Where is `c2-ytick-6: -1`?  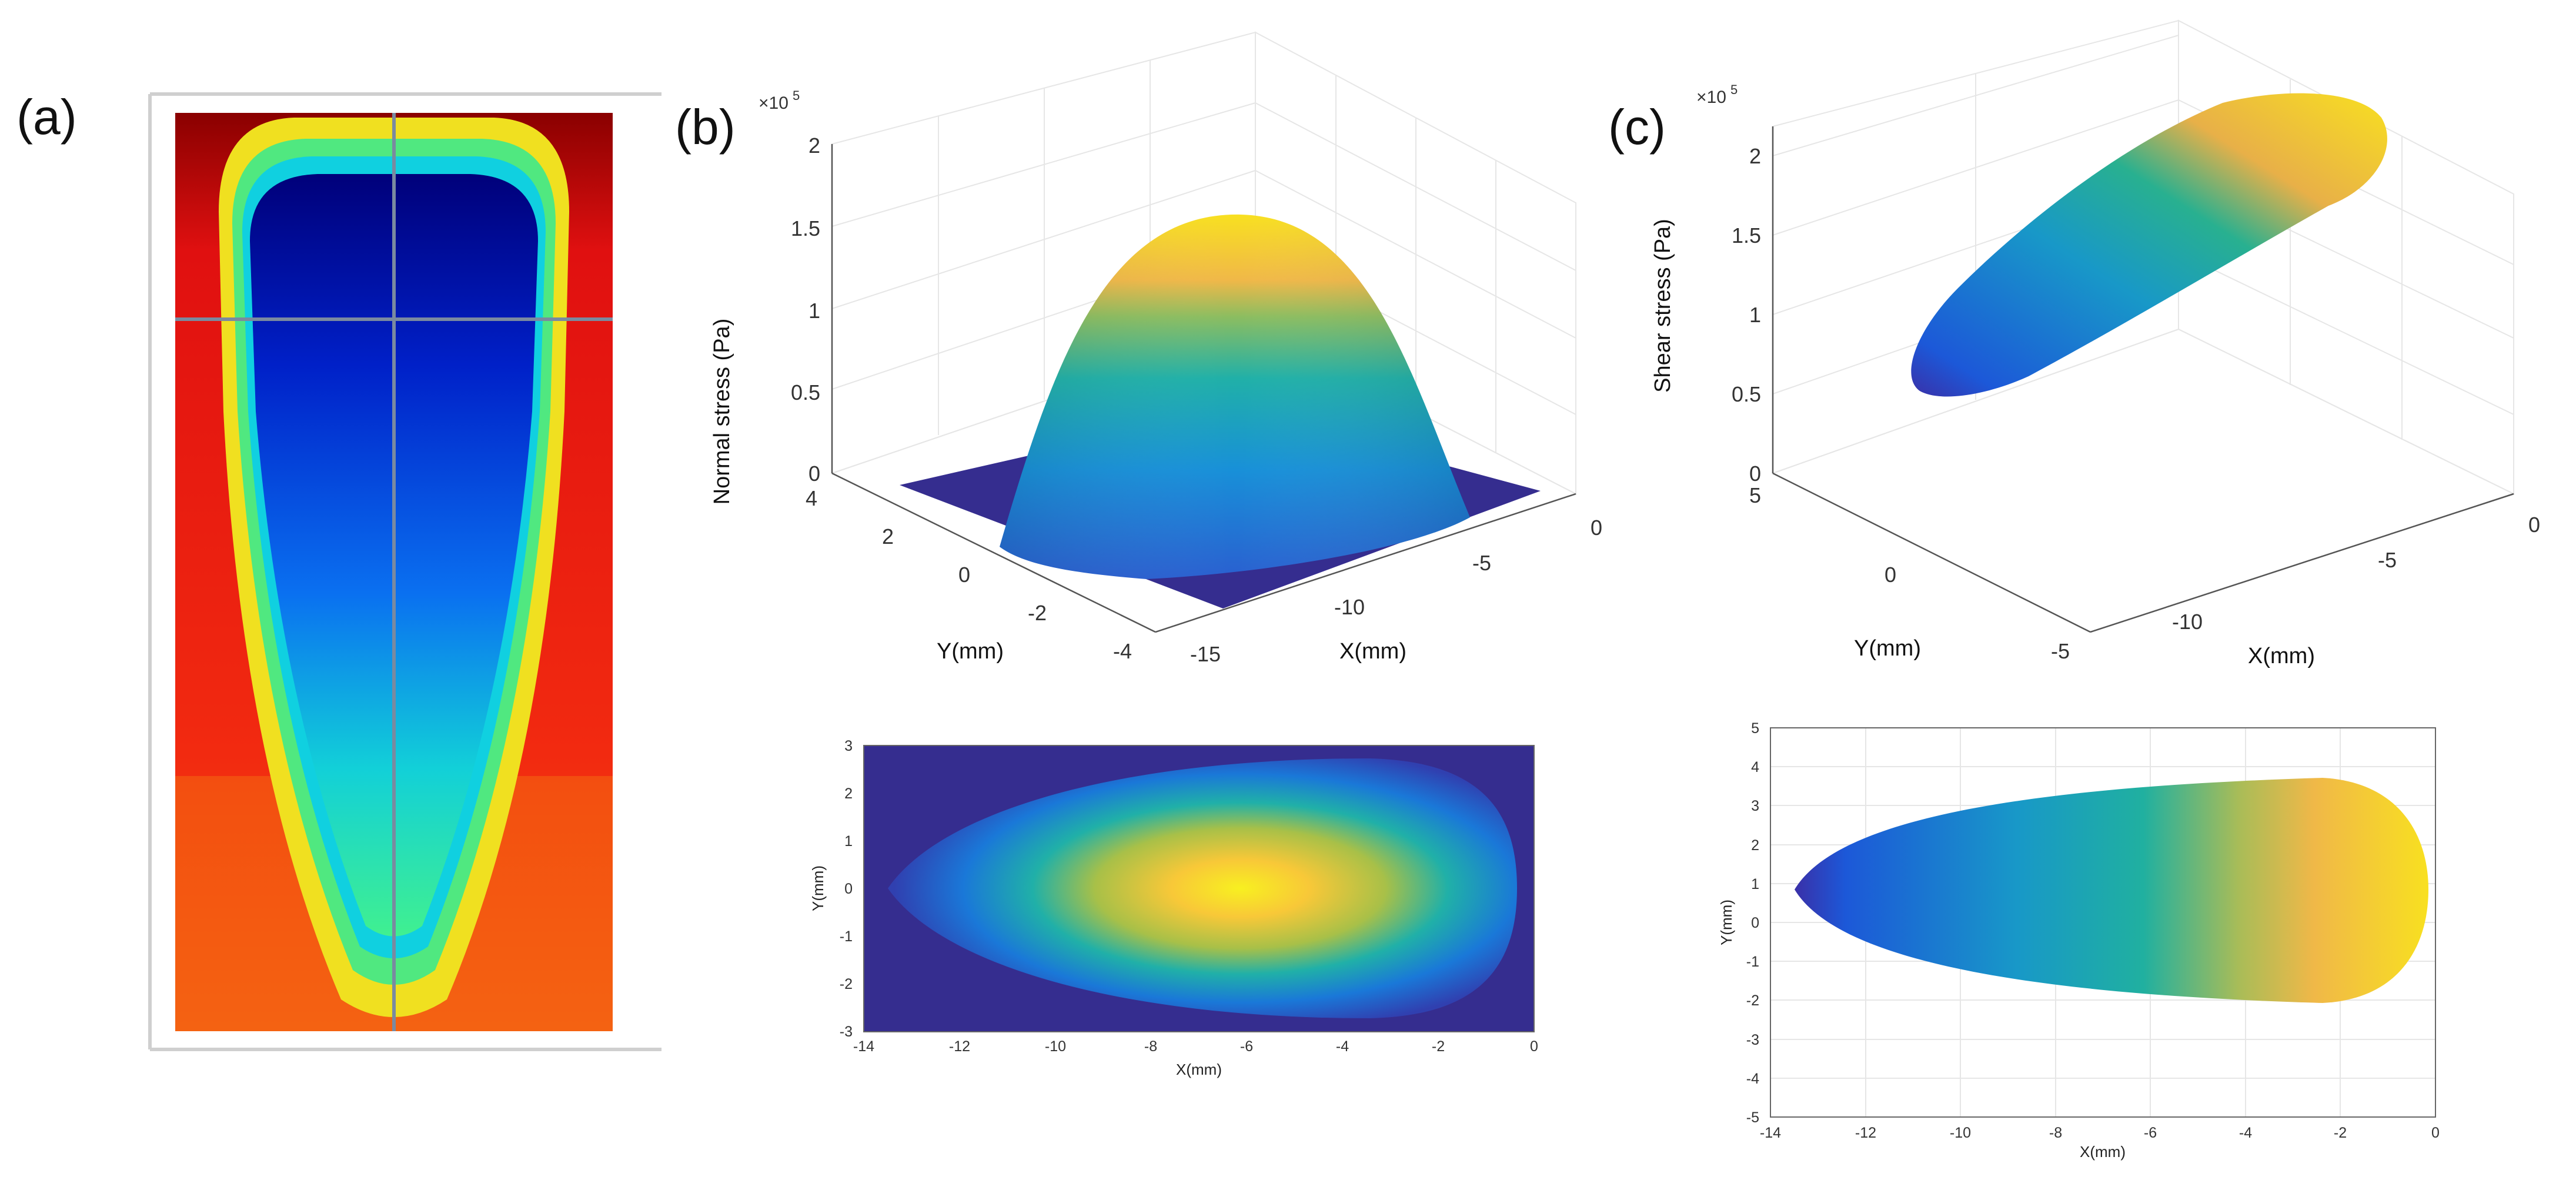
c2-ytick-6: -1 is located at coordinates (1752, 962).